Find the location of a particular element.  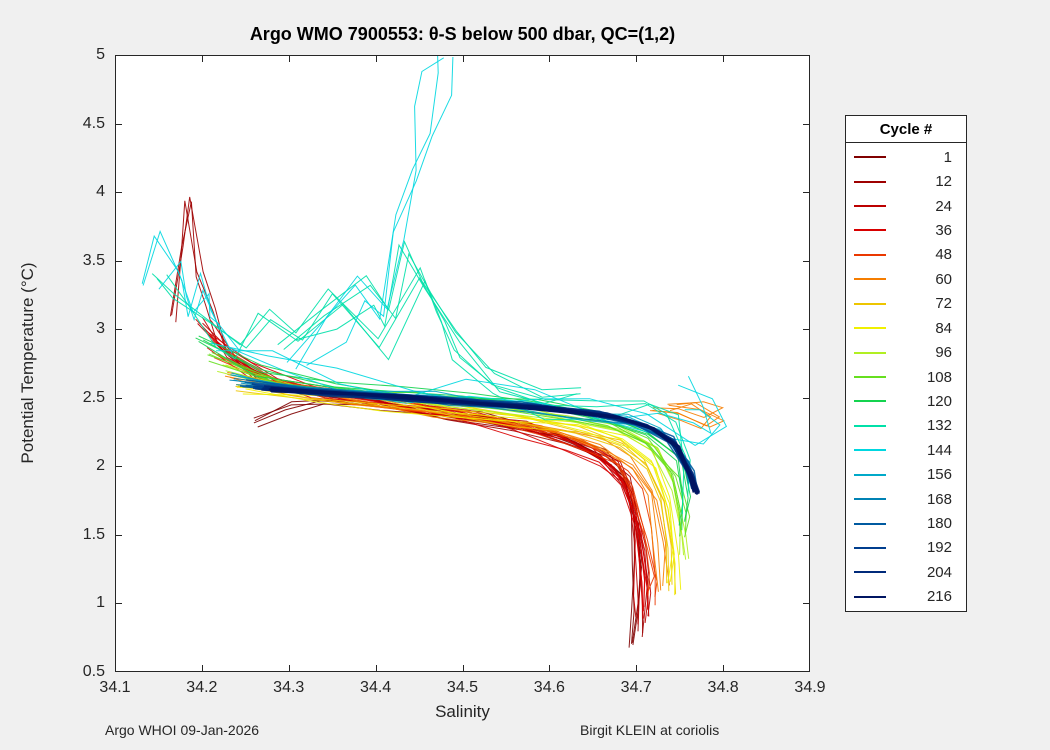

legend-entry-label: 72 is located at coordinates (943, 304).